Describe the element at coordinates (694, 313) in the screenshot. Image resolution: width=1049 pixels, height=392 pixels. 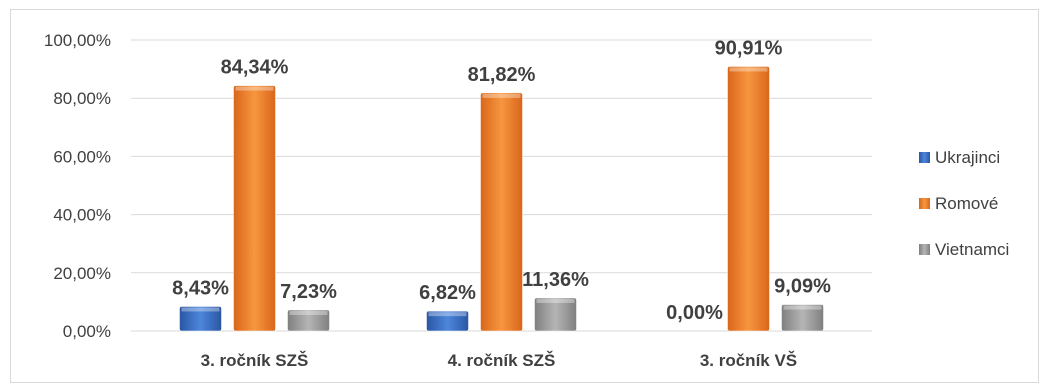
I see `data-label: 0,00%` at that location.